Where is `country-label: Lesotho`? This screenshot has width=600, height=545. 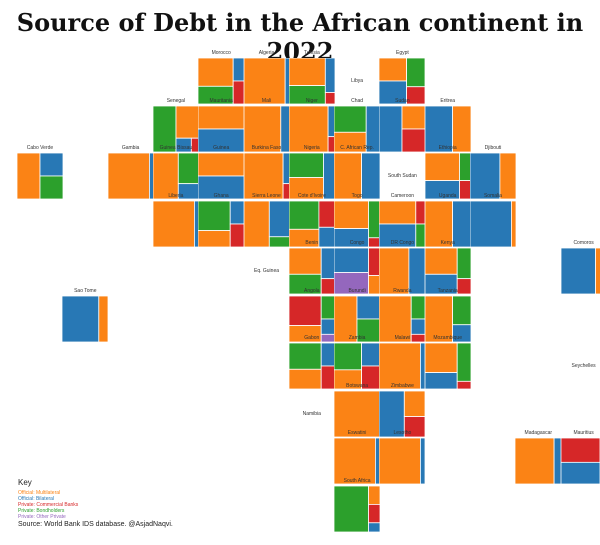 country-label: Lesotho is located at coordinates (402, 433).